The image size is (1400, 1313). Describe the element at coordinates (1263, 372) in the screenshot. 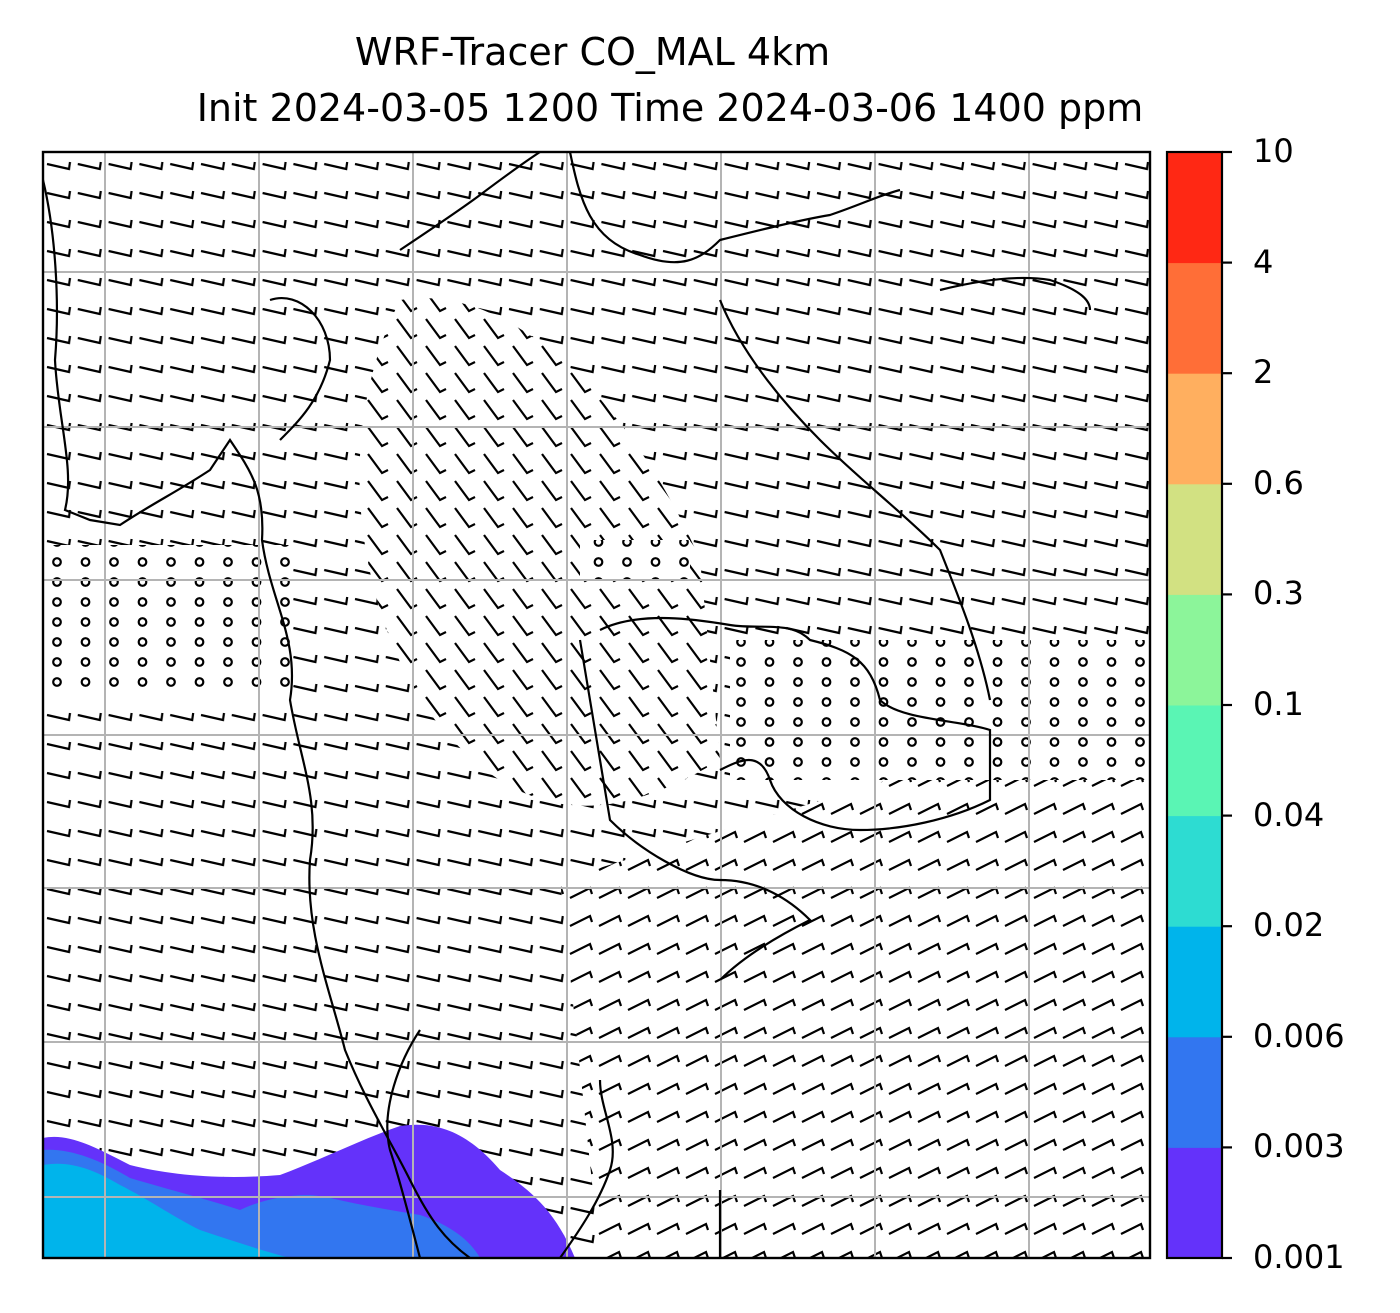

I see `colorbar-tick-label: 2` at that location.